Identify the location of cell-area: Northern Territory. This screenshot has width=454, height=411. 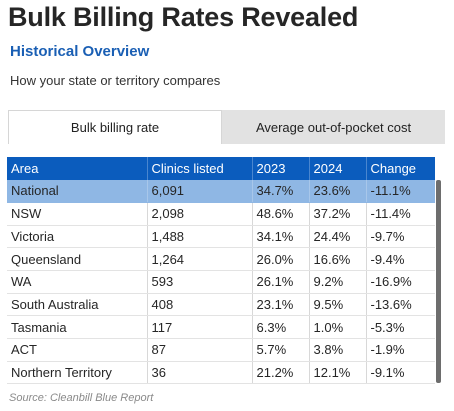
(77, 373).